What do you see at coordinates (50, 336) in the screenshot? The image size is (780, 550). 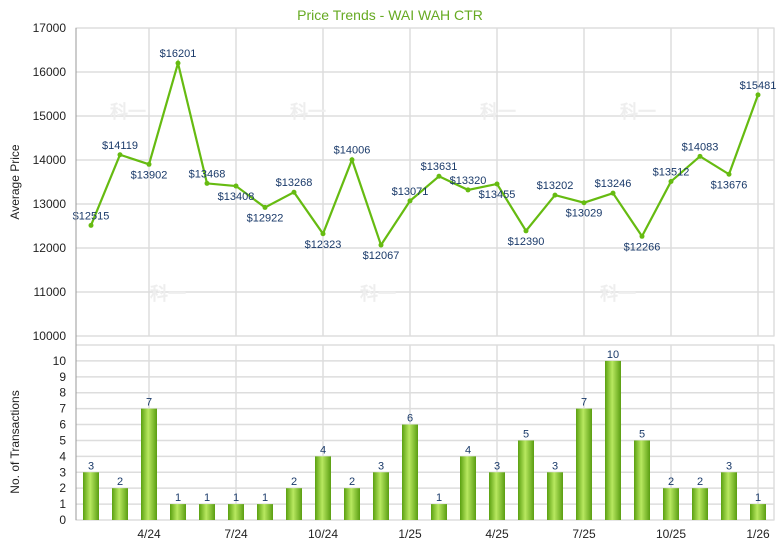 I see `y-tick-label: 10000` at bounding box center [50, 336].